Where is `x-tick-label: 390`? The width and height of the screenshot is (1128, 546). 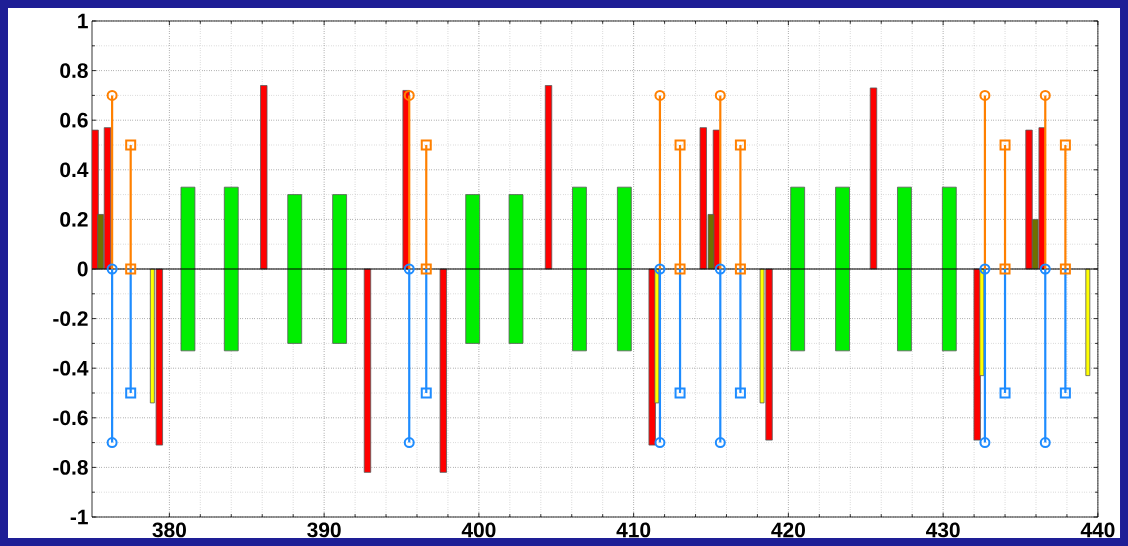
x-tick-label: 390 is located at coordinates (324, 530).